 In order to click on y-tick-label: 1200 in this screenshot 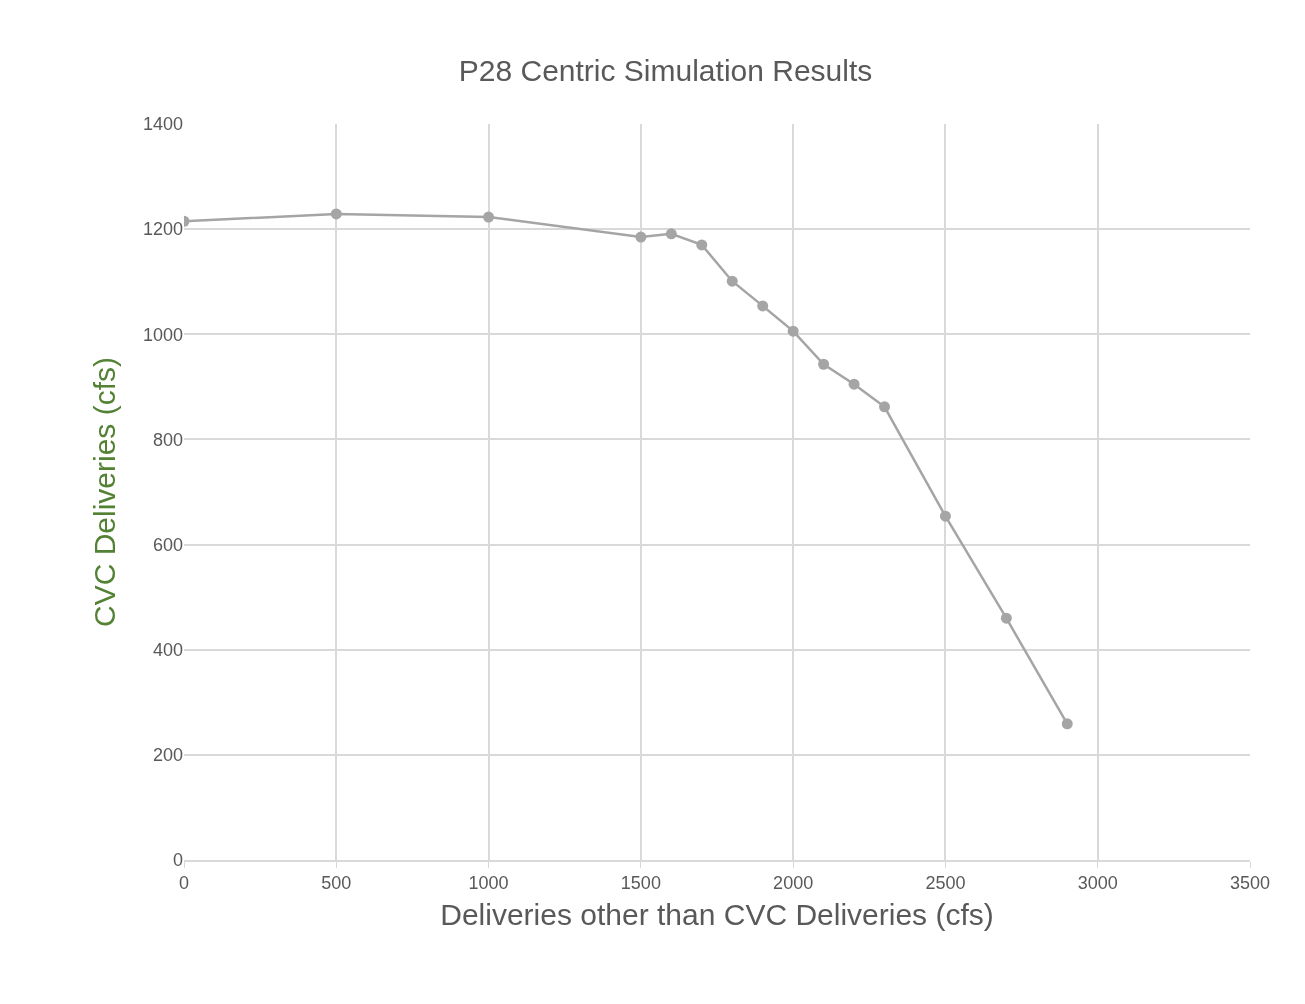, I will do `click(162, 229)`.